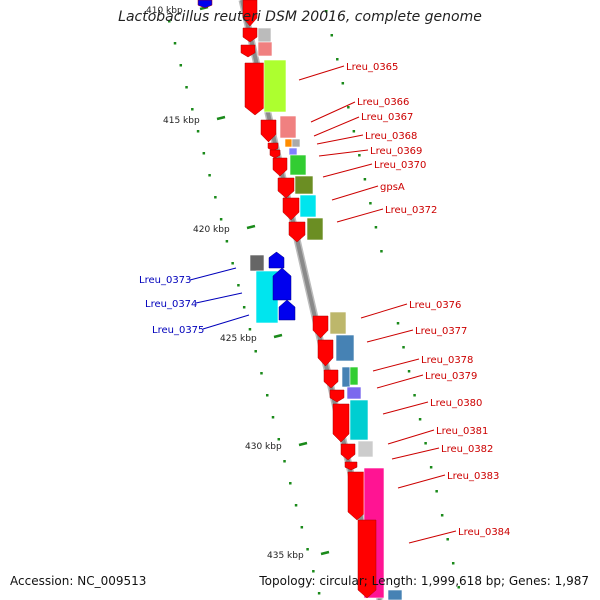 Image resolution: width=600 pixels, height=600 pixels. What do you see at coordinates (238, 339) in the screenshot?
I see `kbp-tick-label: 425 kbp` at bounding box center [238, 339].